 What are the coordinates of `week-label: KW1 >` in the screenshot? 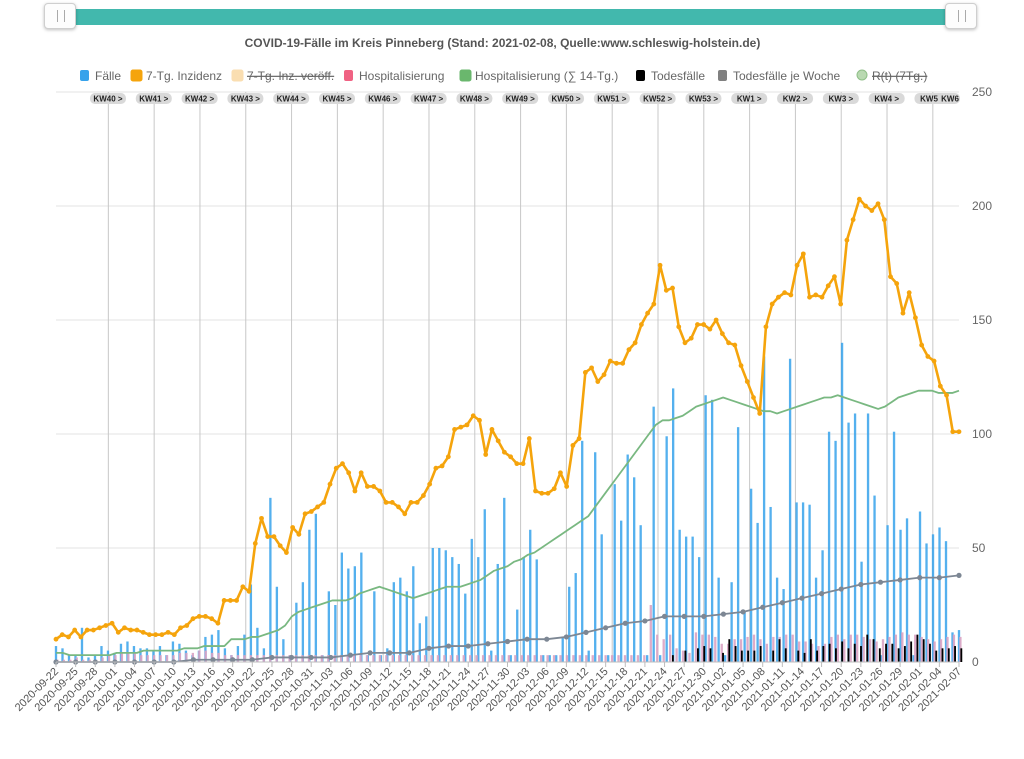 It's located at (749, 99).